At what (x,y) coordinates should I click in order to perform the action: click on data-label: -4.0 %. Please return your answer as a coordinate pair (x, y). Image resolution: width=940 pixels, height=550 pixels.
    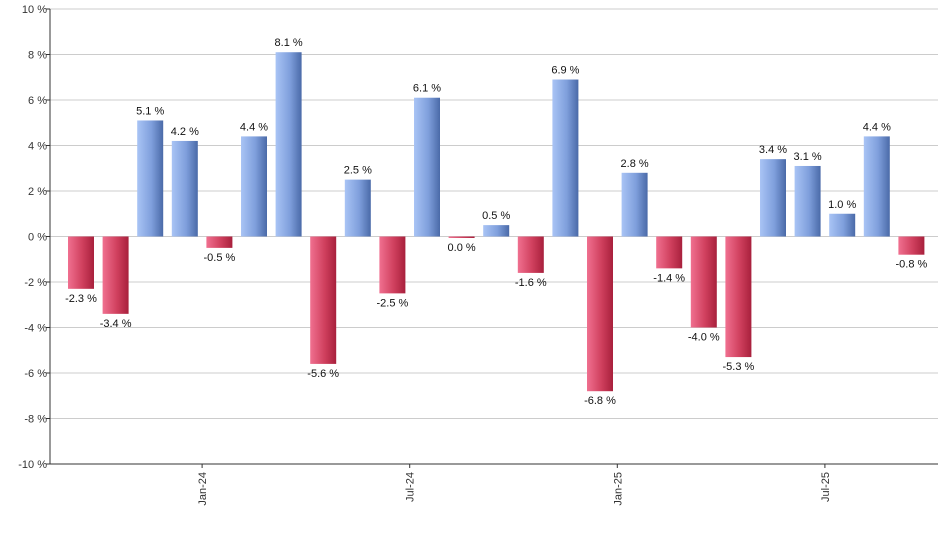
    Looking at the image, I should click on (704, 338).